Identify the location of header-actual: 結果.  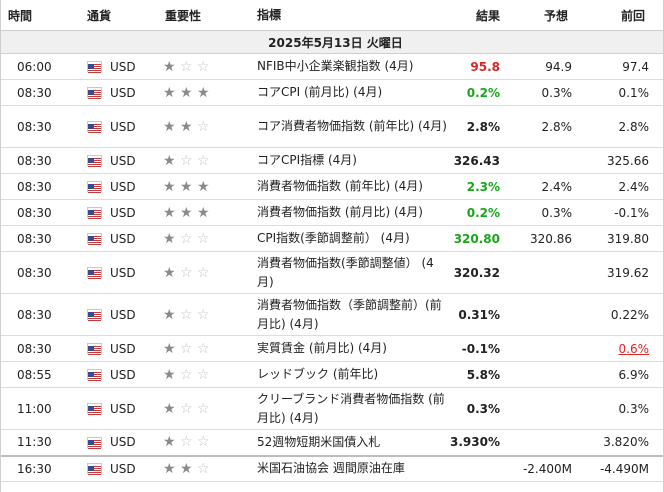
(478, 15).